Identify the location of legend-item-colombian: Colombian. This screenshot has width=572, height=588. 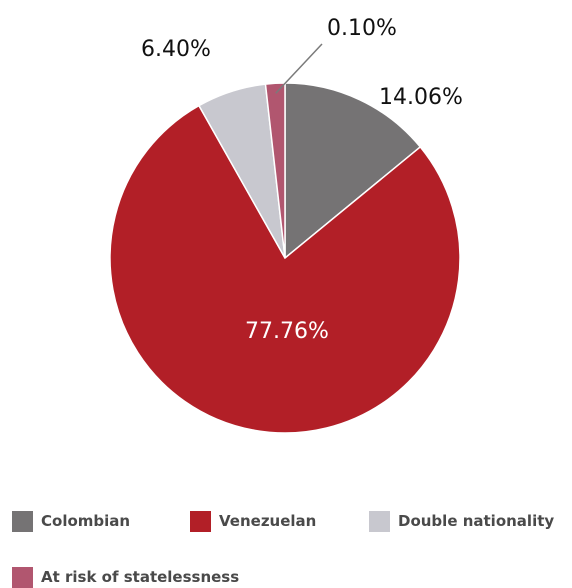
(71, 521).